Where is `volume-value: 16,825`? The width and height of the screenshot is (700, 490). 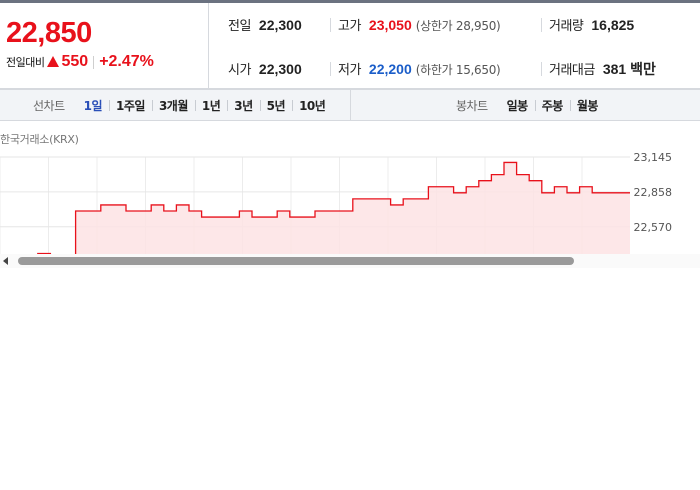
volume-value: 16,825 is located at coordinates (613, 25).